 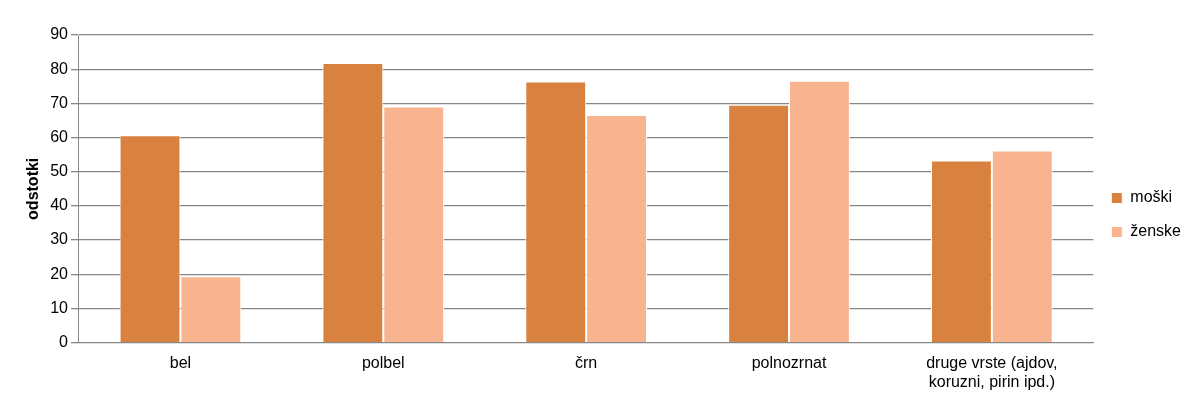 I want to click on y-tick-label: 10, so click(x=59, y=307).